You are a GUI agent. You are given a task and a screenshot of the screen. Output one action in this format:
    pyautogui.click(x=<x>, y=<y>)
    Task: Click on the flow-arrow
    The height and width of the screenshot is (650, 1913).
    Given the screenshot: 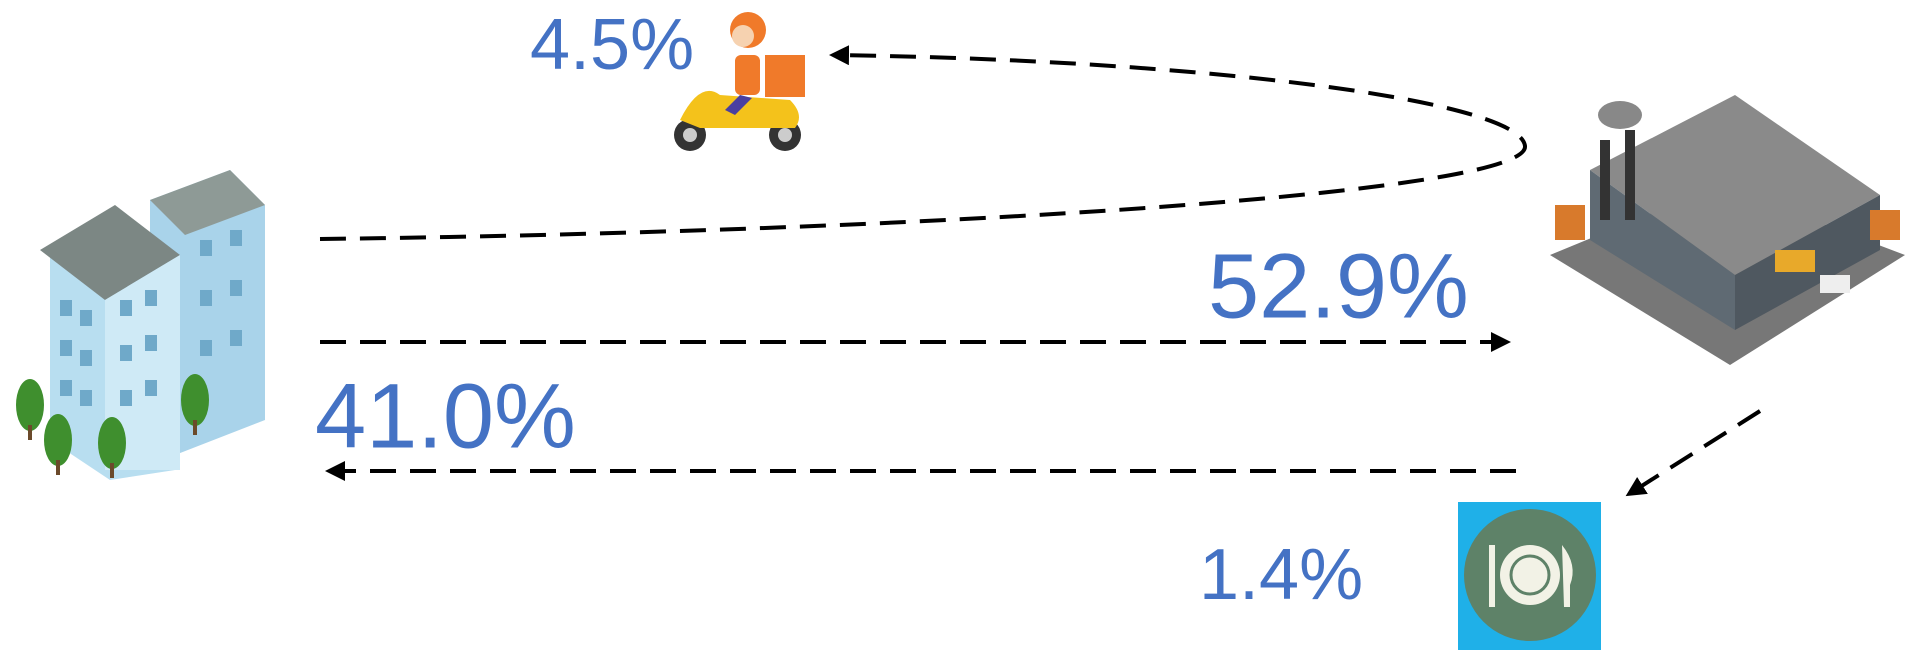 What is the action you would take?
    pyautogui.click(x=1693, y=453)
    